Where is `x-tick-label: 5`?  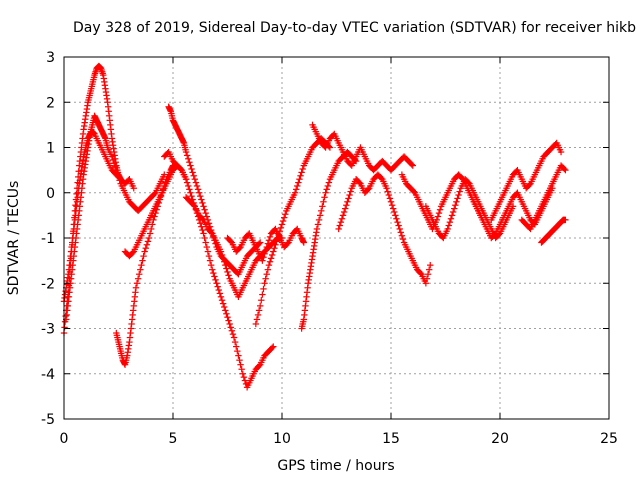 x-tick-label: 5 is located at coordinates (173, 439).